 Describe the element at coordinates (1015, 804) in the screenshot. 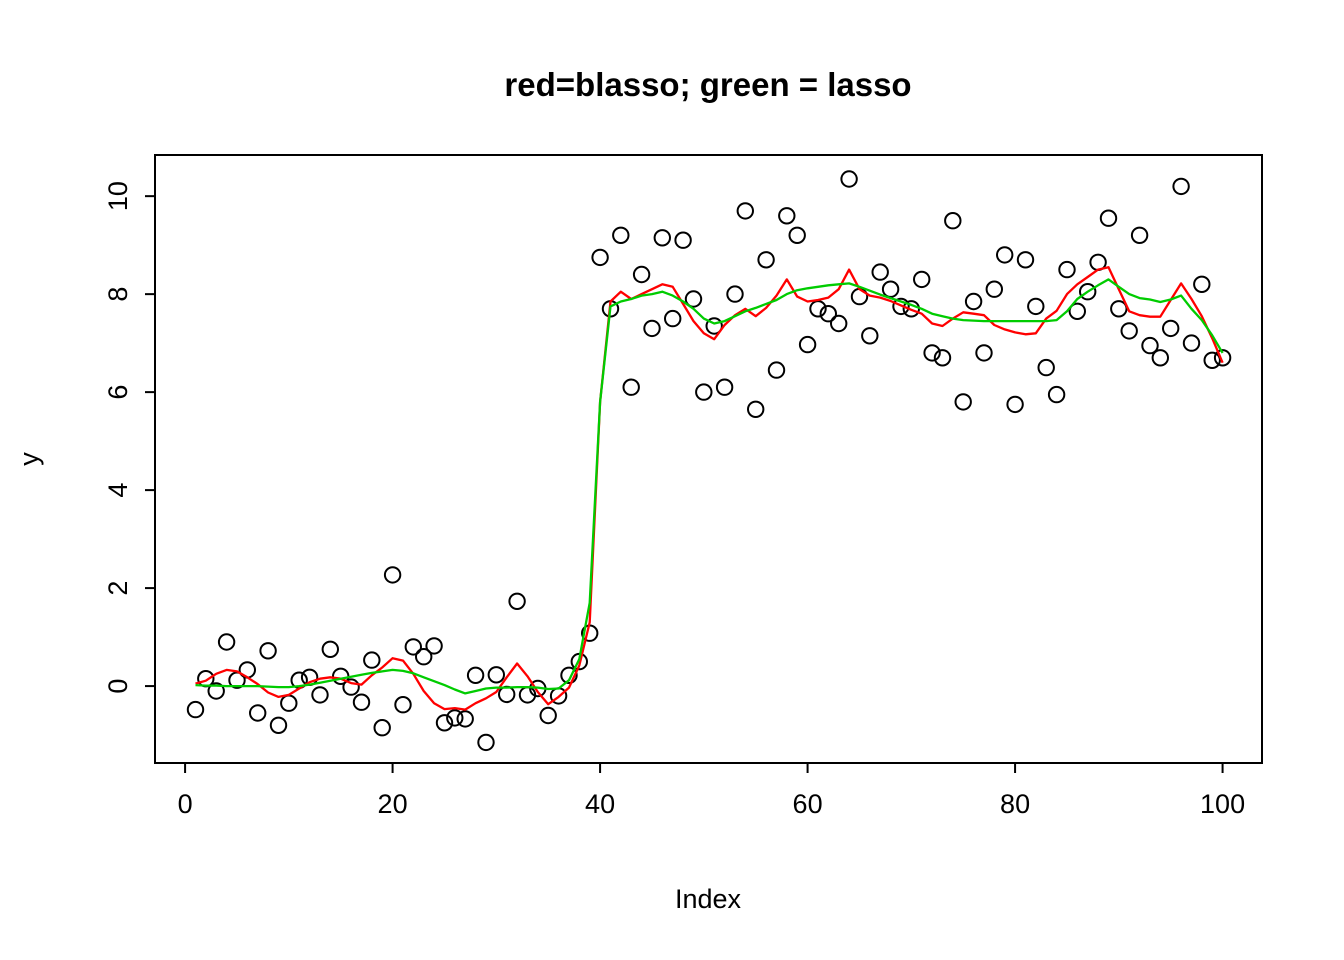

I see `x-tick-label: 80` at that location.